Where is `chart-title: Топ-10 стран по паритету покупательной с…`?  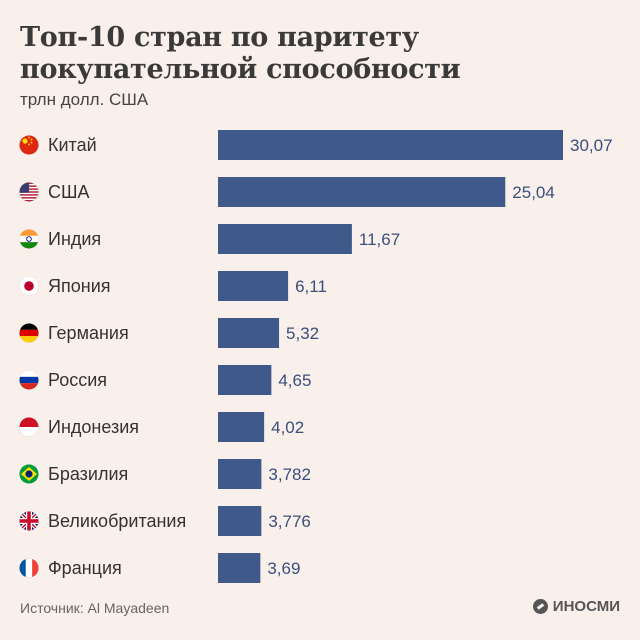 chart-title: Топ-10 стран по паритету покупательной с… is located at coordinates (240, 53).